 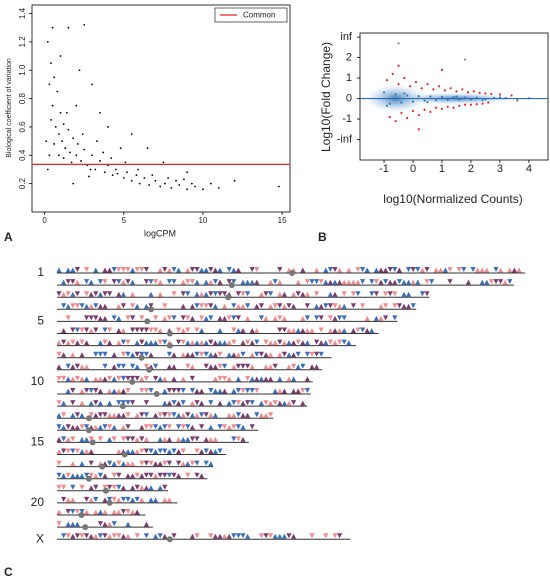 I want to click on x-tick-label: 1, so click(x=442, y=169).